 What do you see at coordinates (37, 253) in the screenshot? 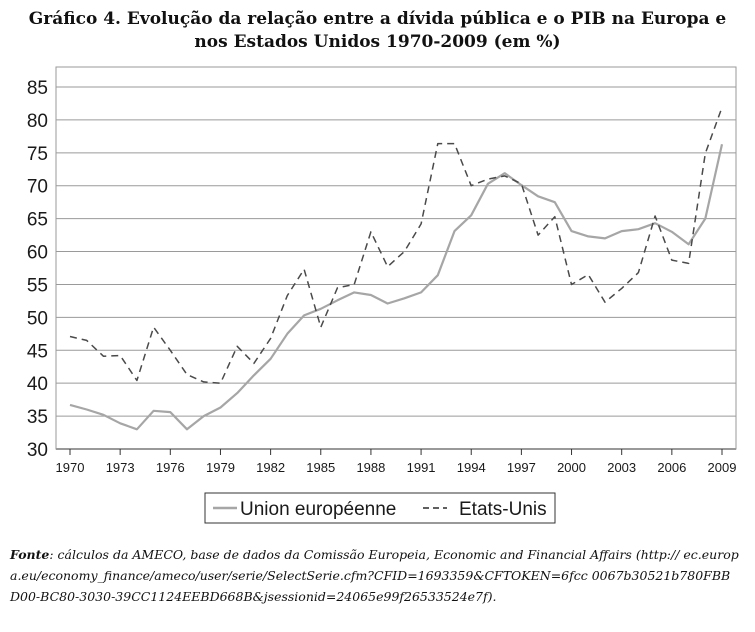
I see `y-tick-label: 60` at bounding box center [37, 253].